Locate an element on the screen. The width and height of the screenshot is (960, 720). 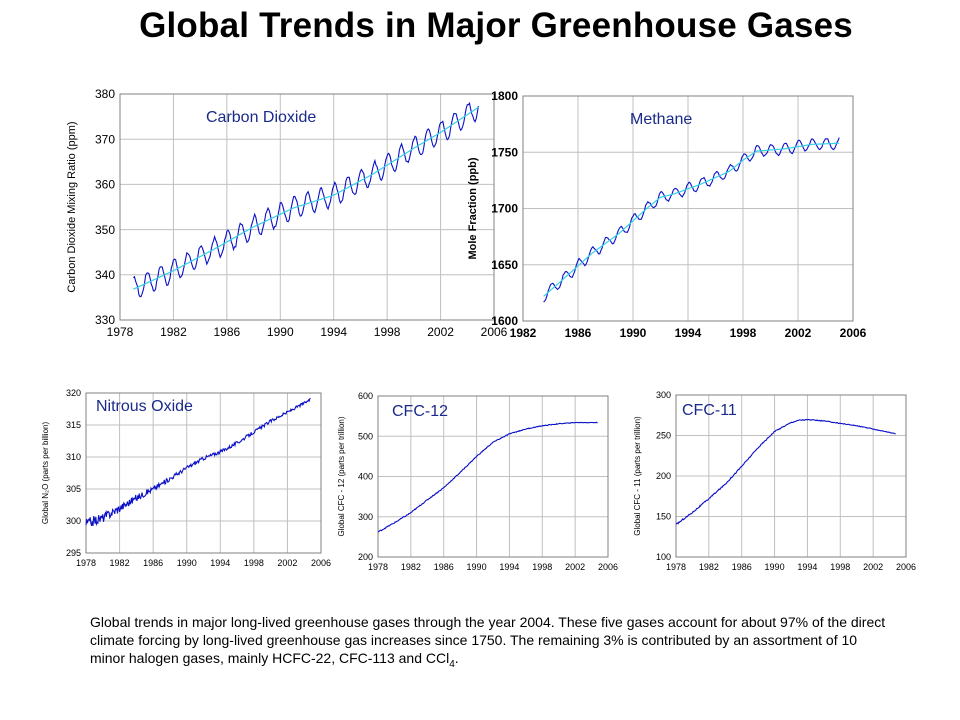
y-tick-label: 360 is located at coordinates (105, 185).